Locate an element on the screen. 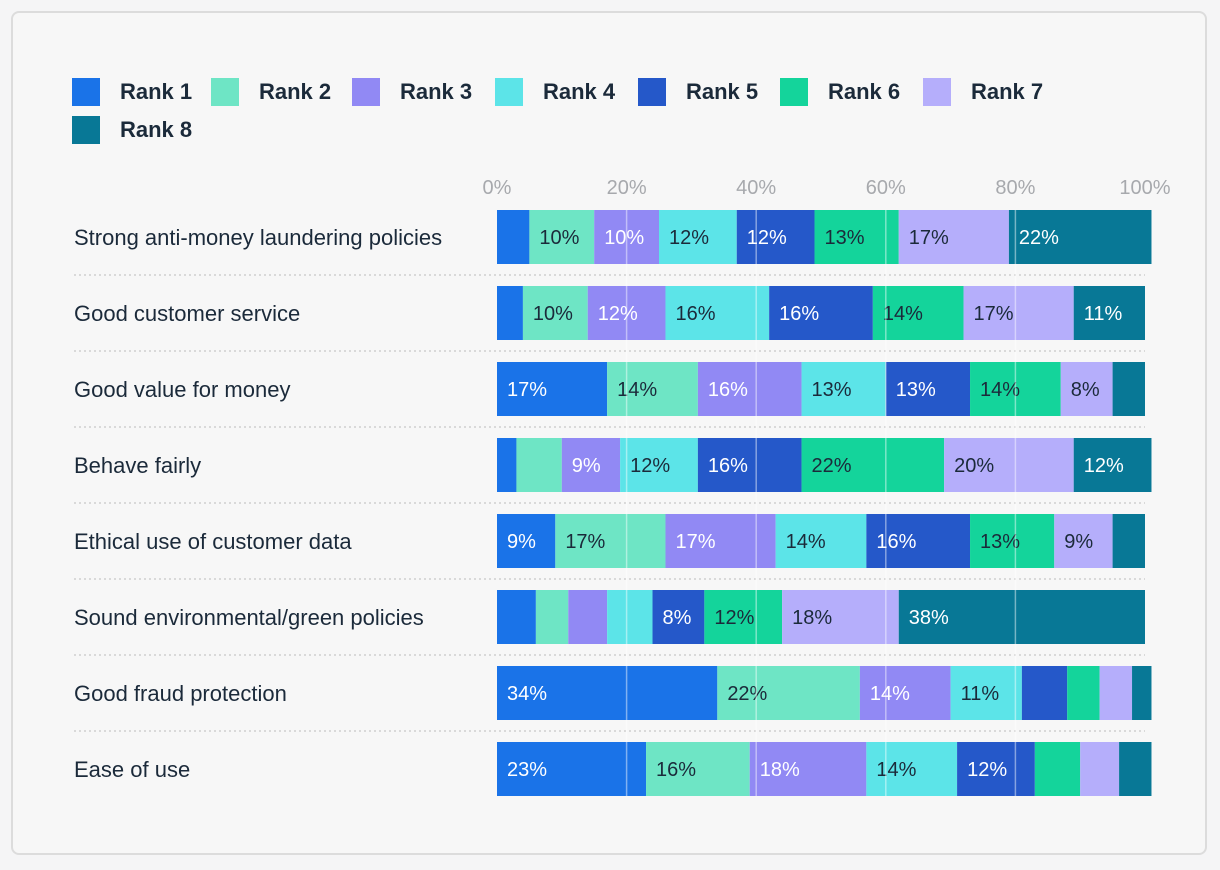  category-label: Sound environmental/green policies is located at coordinates (249, 617).